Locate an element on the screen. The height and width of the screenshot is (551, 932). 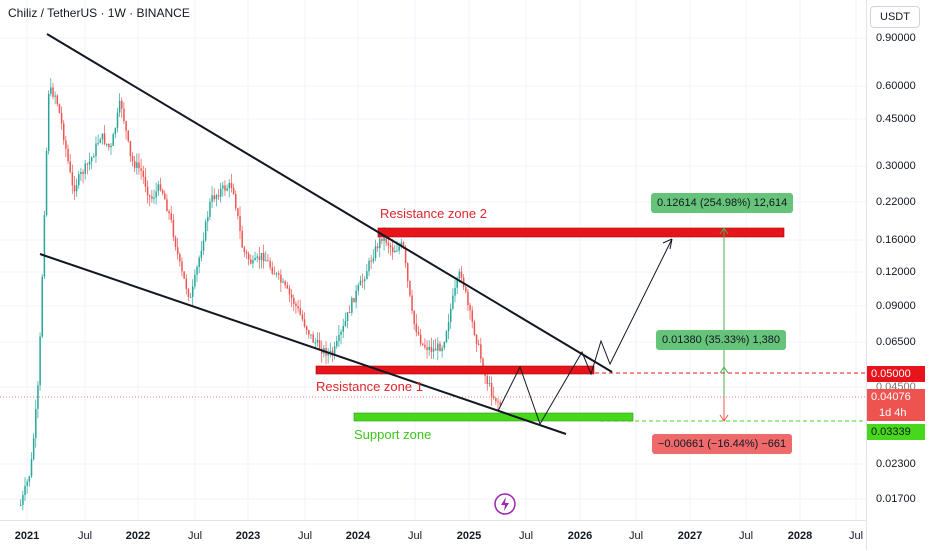
currency-button: USDT is located at coordinates (895, 17).